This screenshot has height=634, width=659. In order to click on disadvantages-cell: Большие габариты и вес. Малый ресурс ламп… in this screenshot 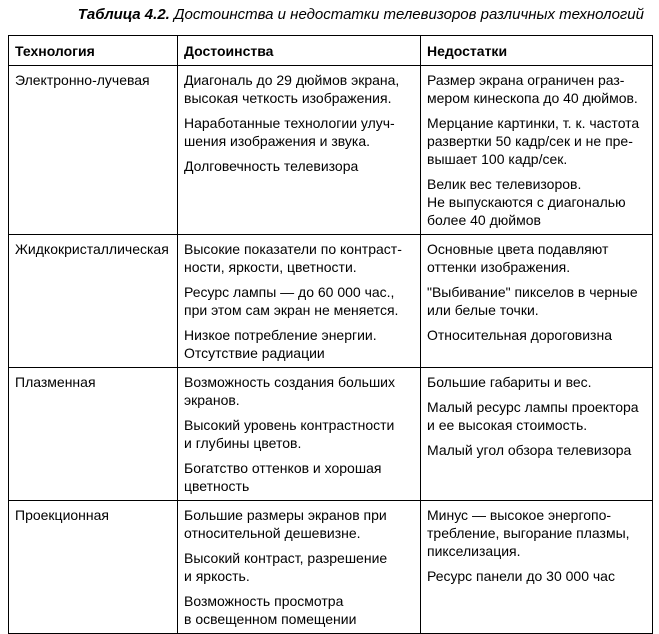, I will do `click(536, 434)`.